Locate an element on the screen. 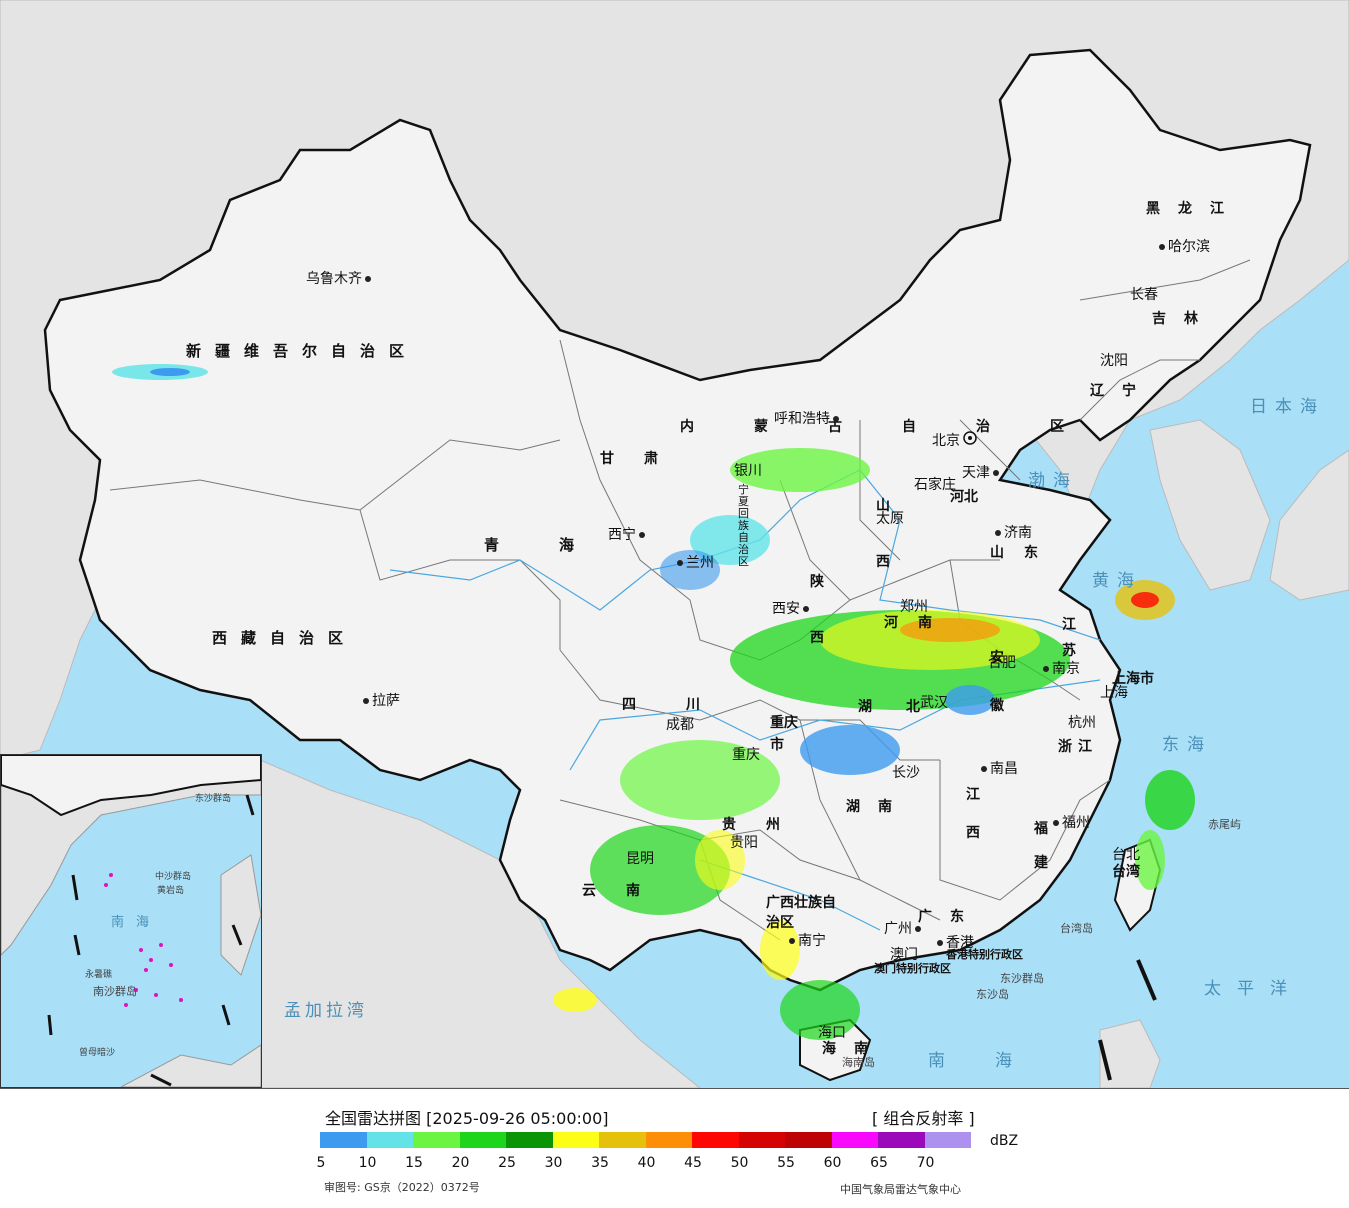  inset-philippines is located at coordinates (240, 915).